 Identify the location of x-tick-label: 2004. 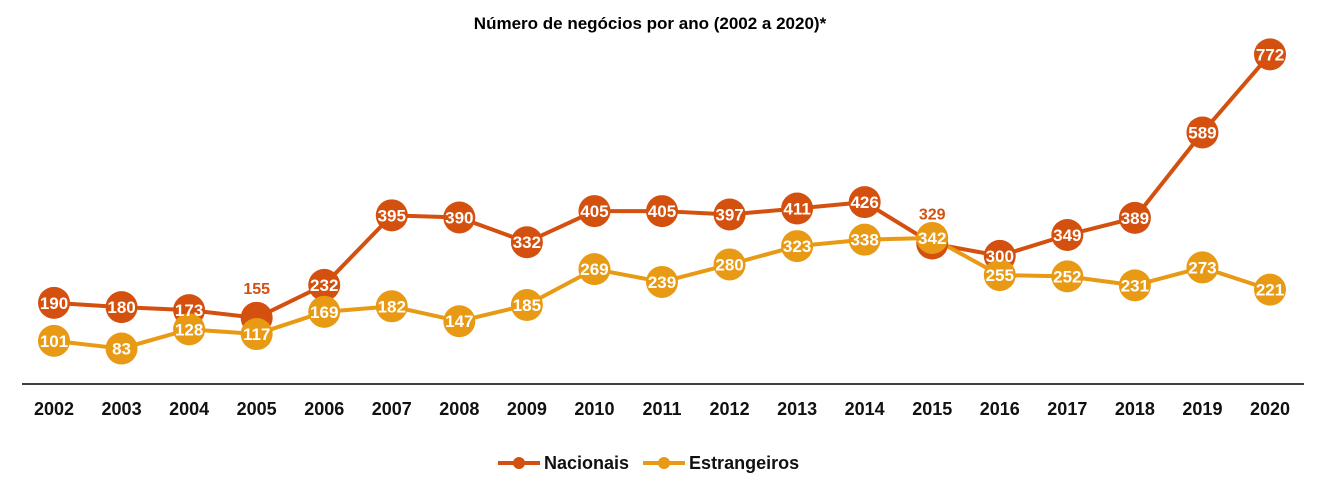
(189, 409).